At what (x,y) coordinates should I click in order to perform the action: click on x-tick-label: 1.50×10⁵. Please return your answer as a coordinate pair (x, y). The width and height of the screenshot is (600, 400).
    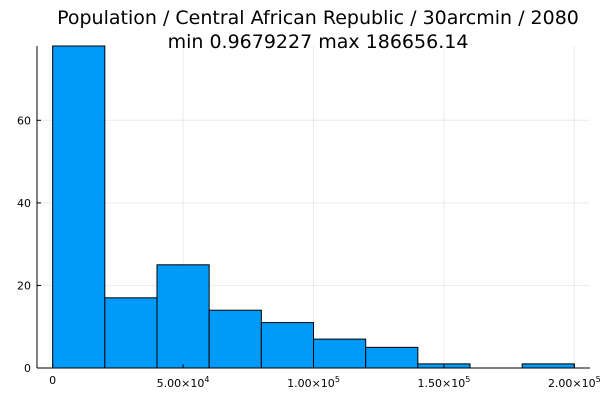
    Looking at the image, I should click on (444, 382).